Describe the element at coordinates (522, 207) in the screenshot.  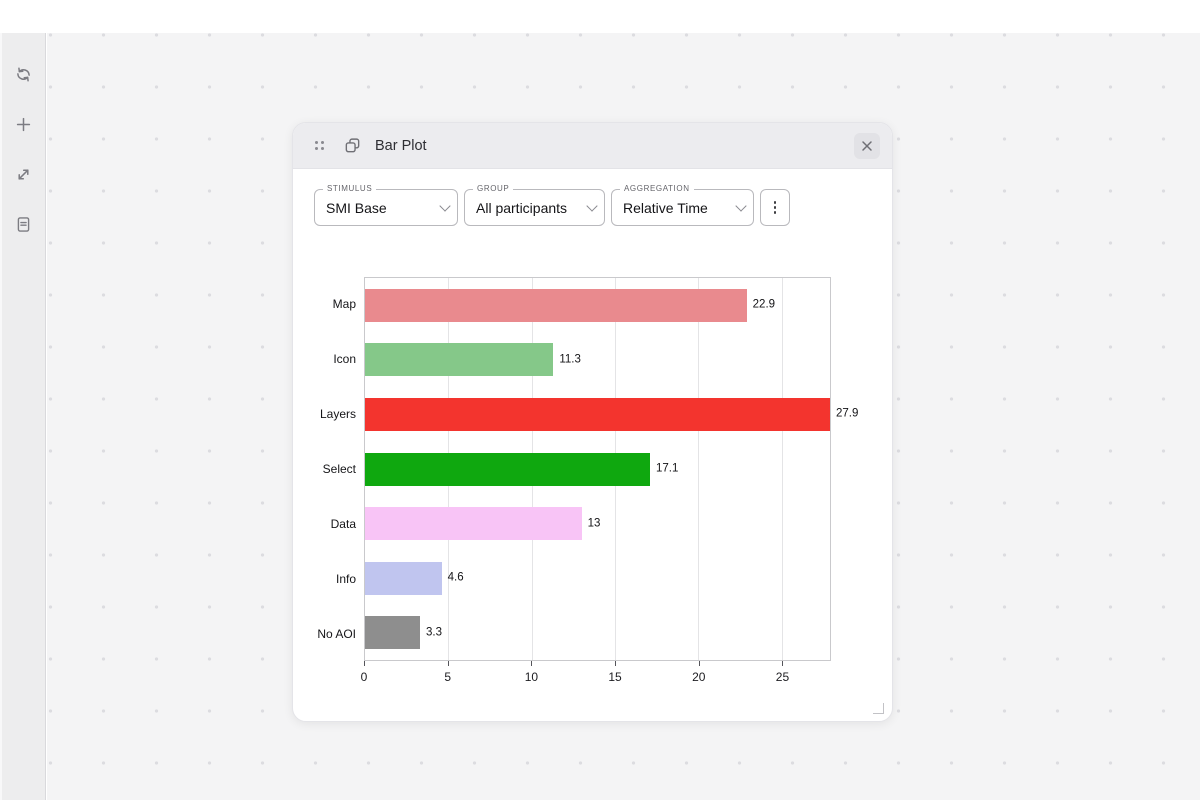
I see `group-select-value: All participants` at that location.